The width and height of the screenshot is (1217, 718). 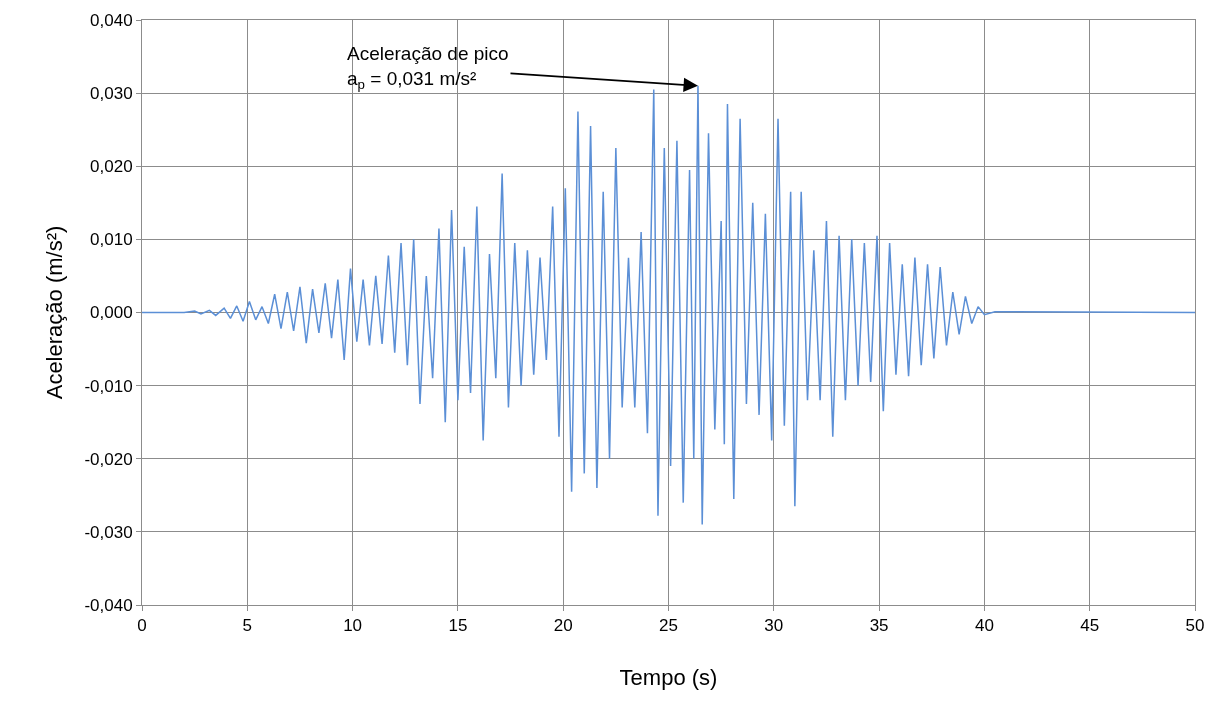 What do you see at coordinates (984, 626) in the screenshot?
I see `x-tick-label: 40` at bounding box center [984, 626].